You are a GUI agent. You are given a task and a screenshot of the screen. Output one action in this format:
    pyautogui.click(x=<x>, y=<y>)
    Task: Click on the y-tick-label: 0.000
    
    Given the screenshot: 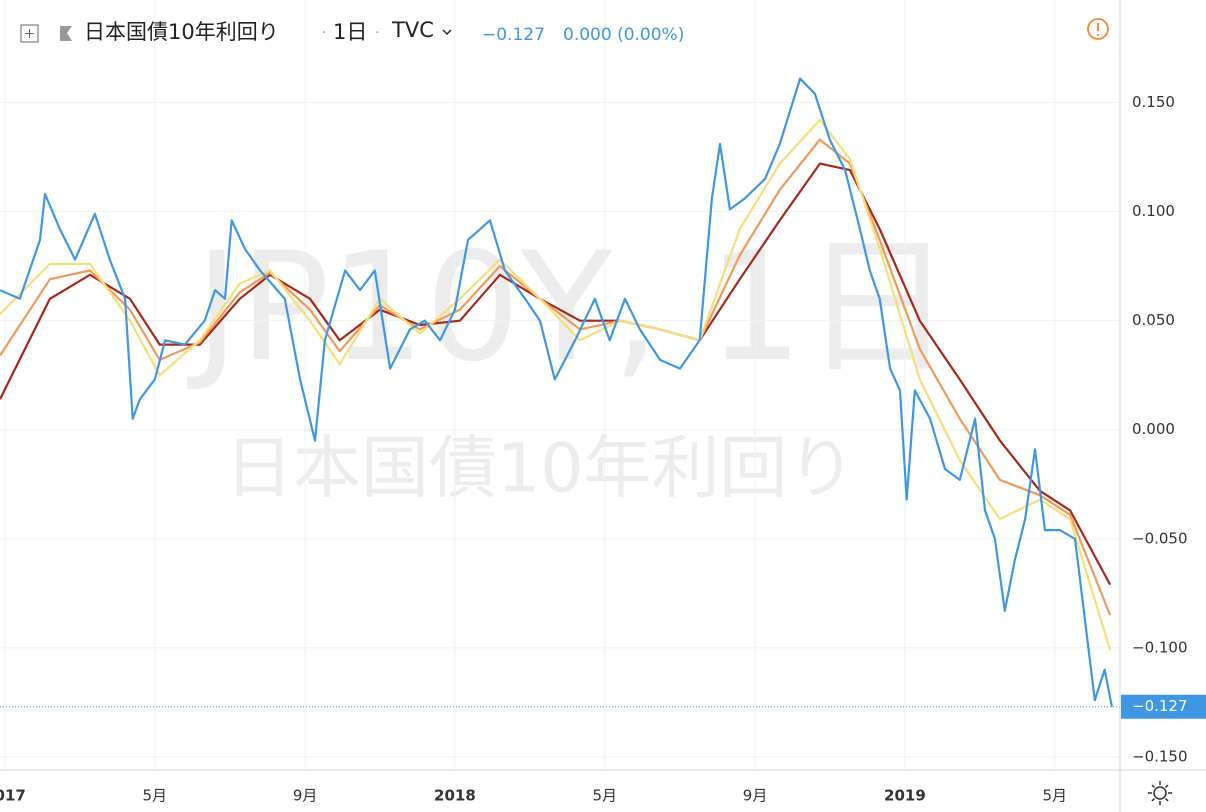 What is the action you would take?
    pyautogui.click(x=1153, y=429)
    